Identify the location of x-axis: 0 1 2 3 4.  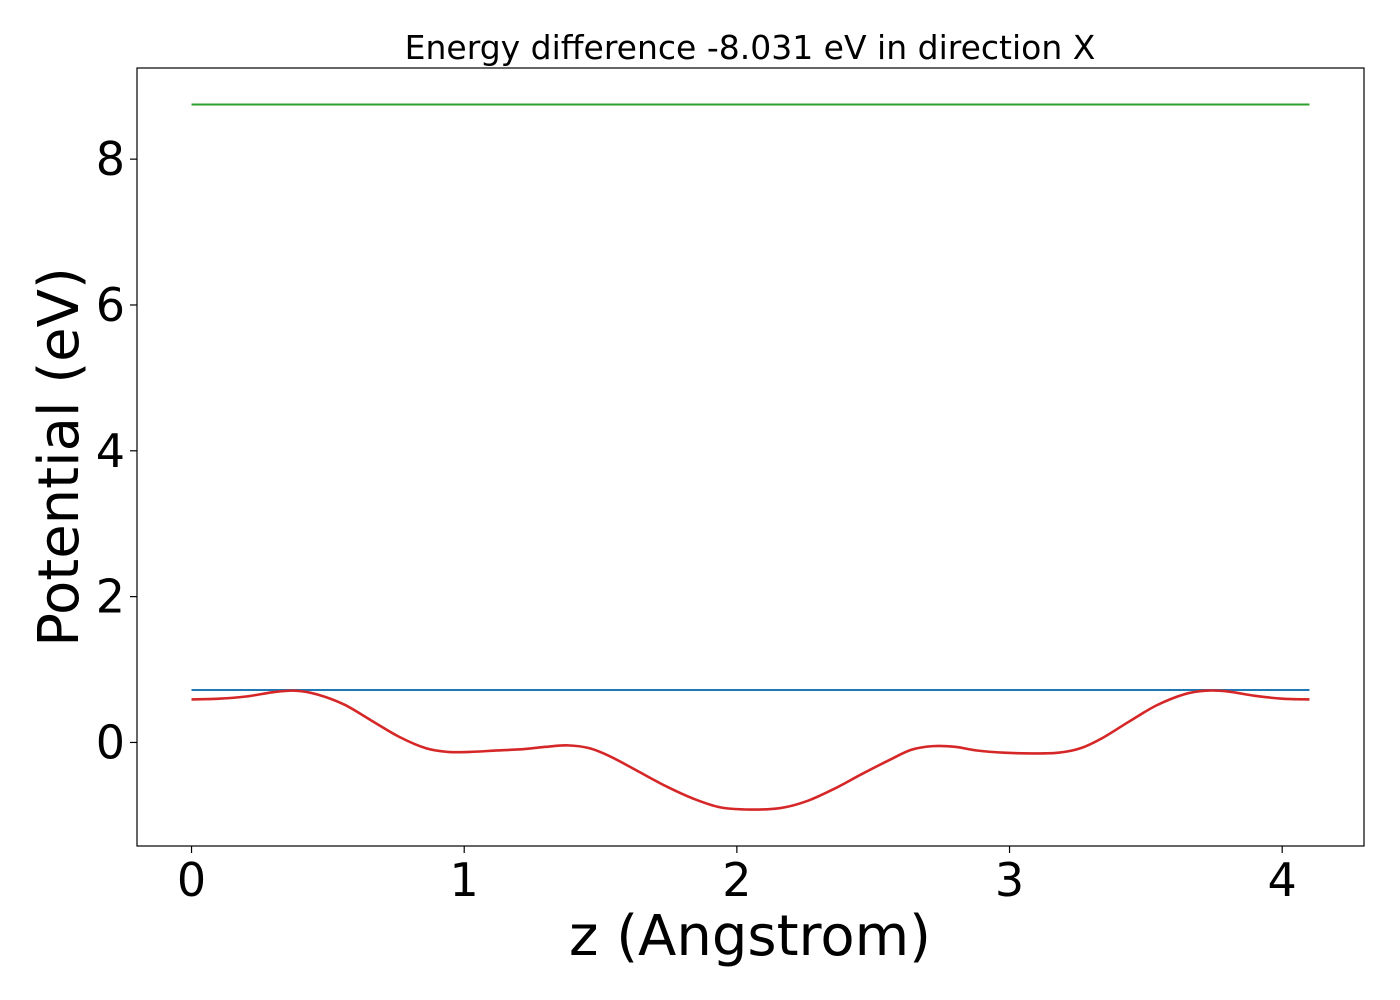
(737, 876).